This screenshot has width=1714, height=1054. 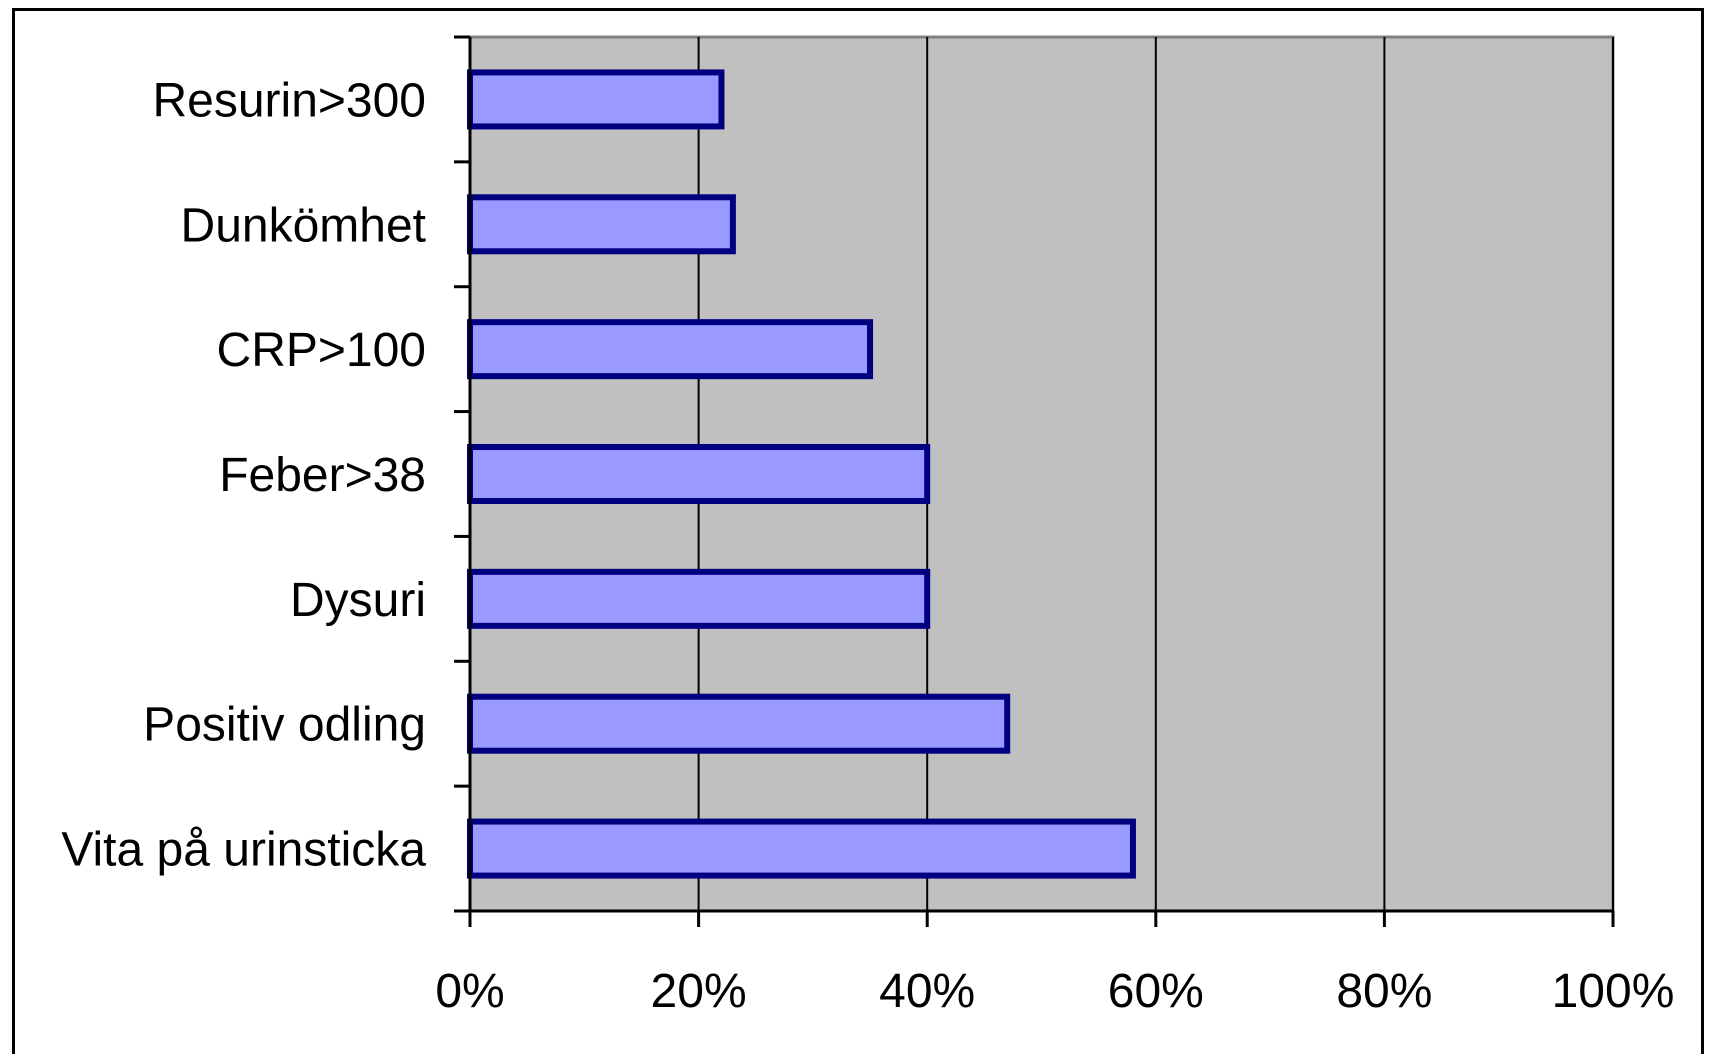 What do you see at coordinates (1613, 991) in the screenshot?
I see `x-tick-label-5: 100%` at bounding box center [1613, 991].